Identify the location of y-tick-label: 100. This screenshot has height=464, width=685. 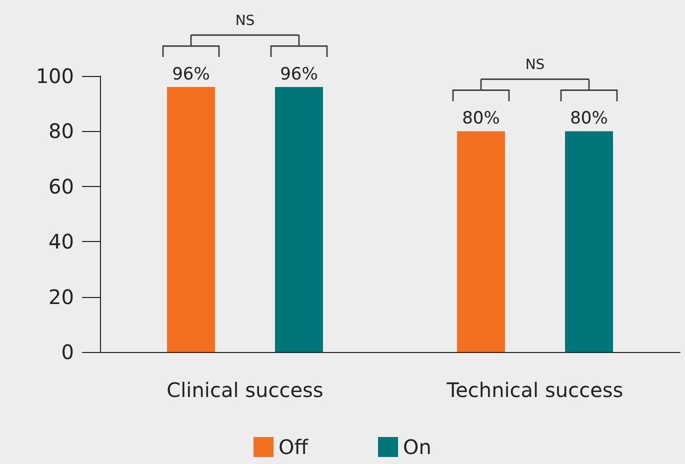
(55, 76).